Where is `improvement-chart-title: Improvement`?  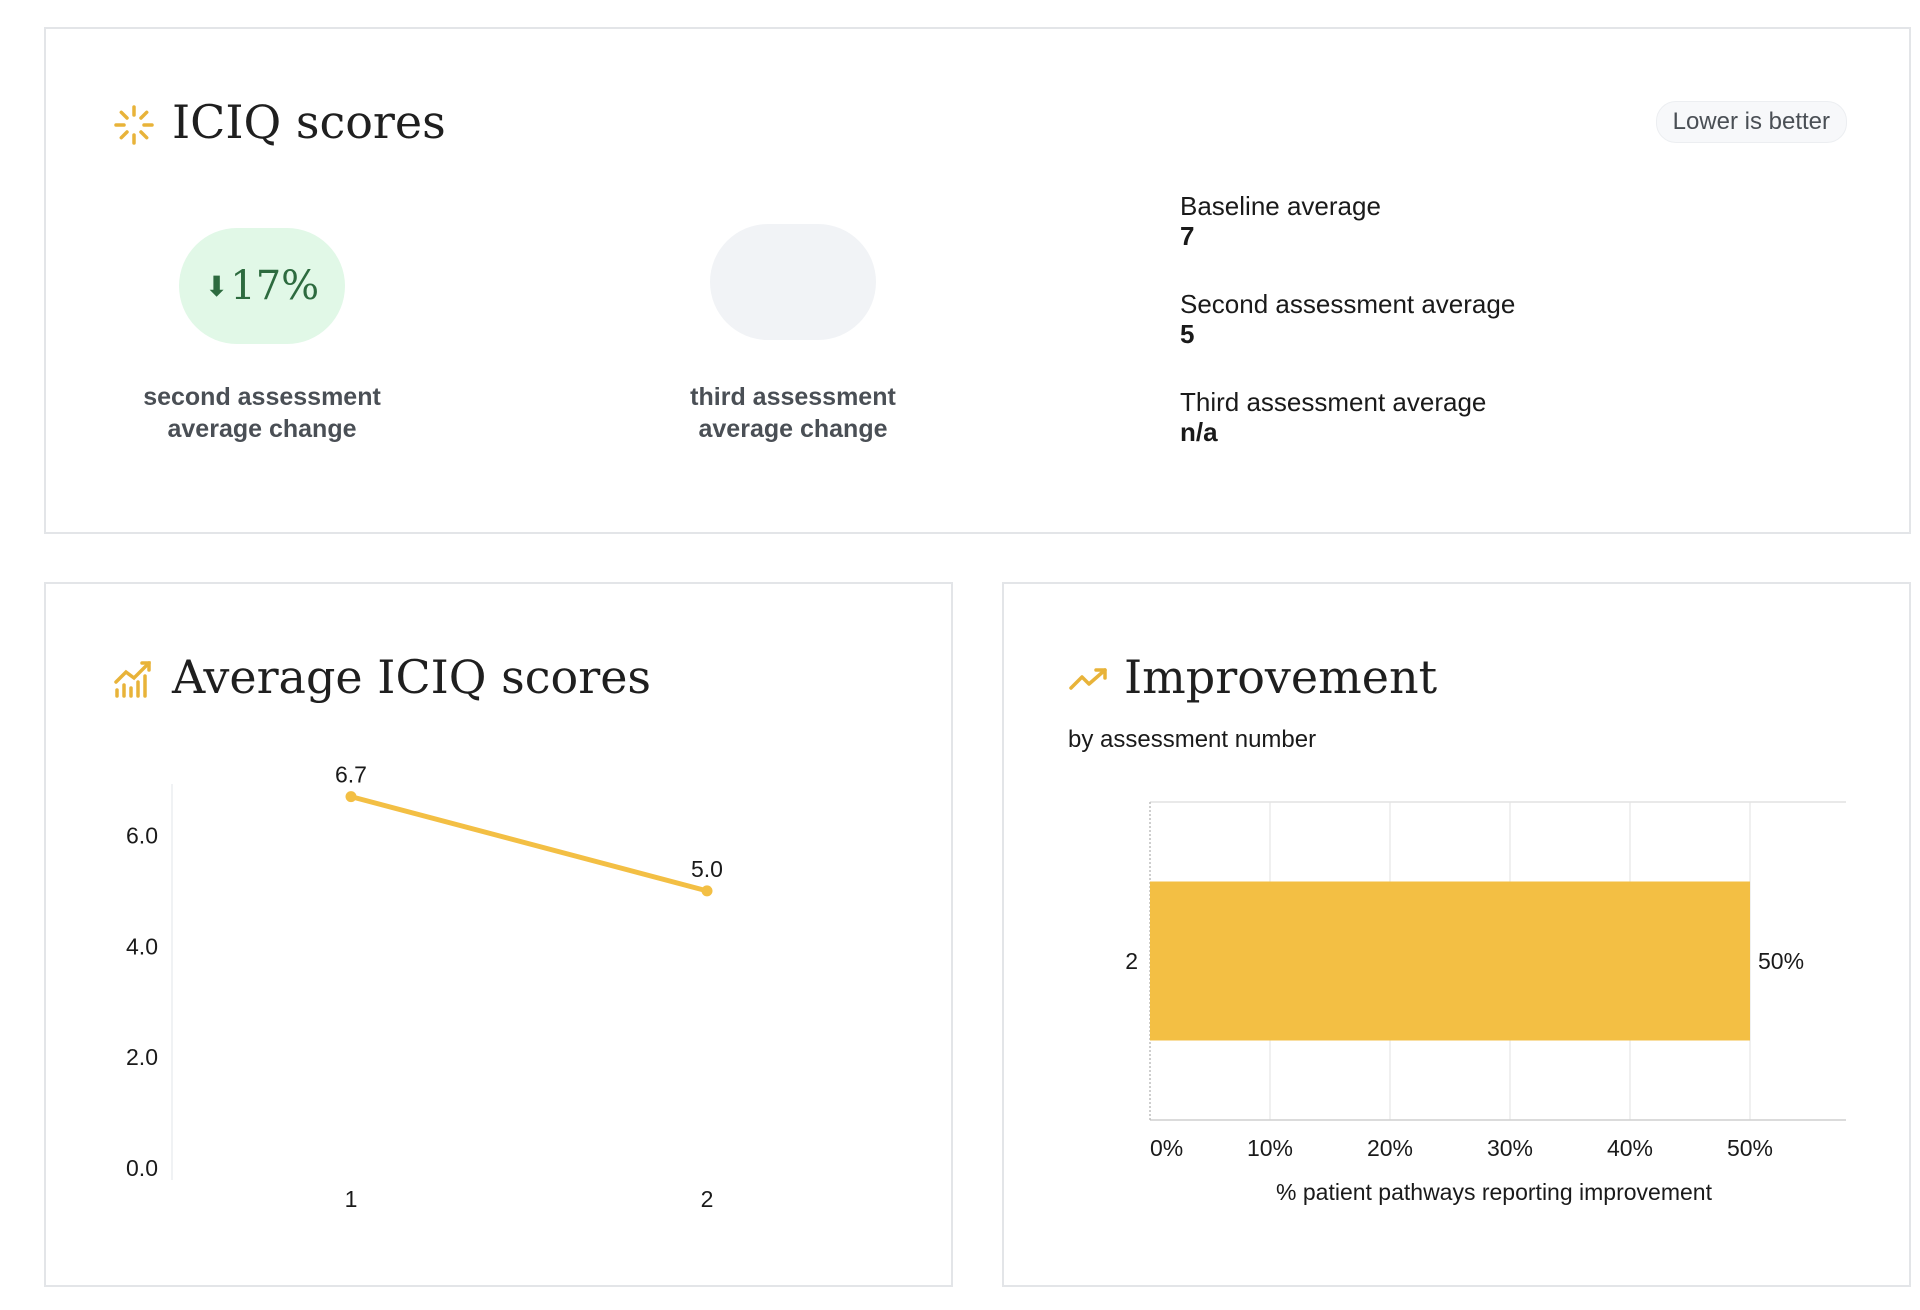 improvement-chart-title: Improvement is located at coordinates (1281, 677).